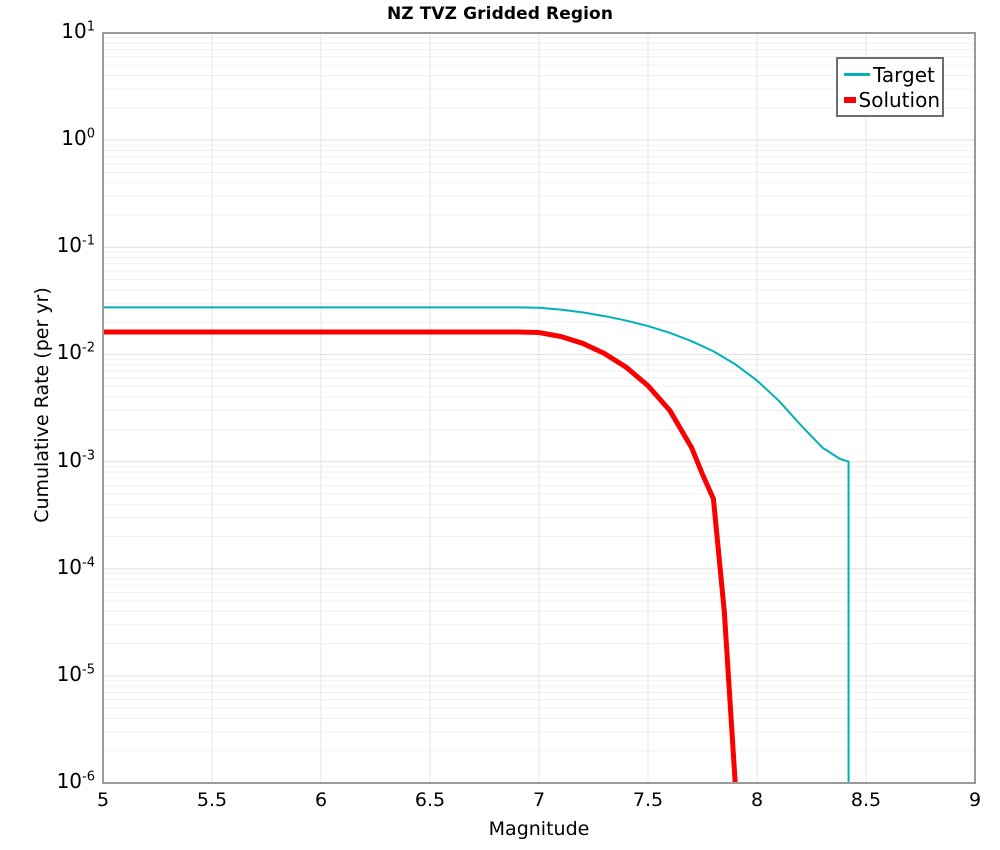 The width and height of the screenshot is (1000, 850). What do you see at coordinates (539, 800) in the screenshot?
I see `x-tick-label: 7` at bounding box center [539, 800].